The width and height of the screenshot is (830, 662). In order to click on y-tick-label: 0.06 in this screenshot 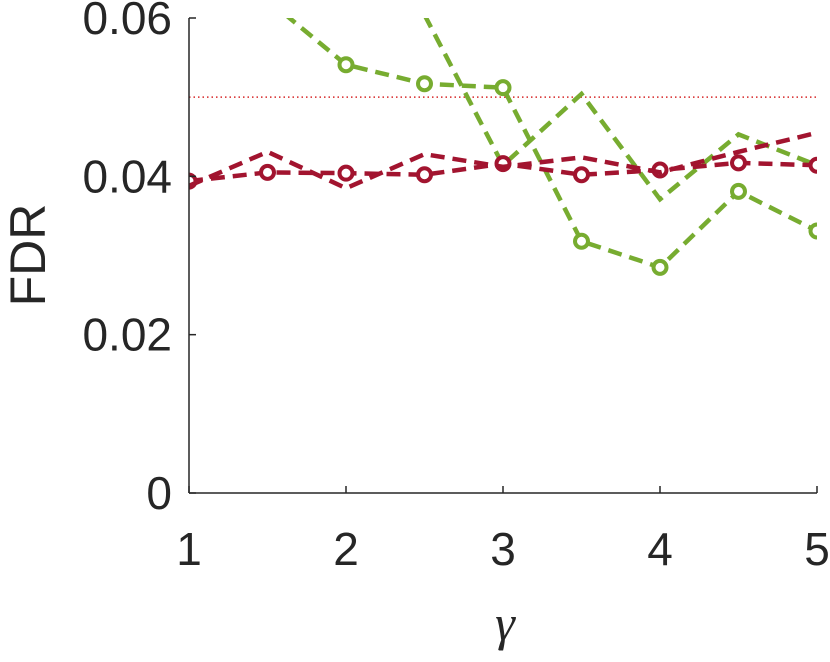, I will do `click(127, 22)`.